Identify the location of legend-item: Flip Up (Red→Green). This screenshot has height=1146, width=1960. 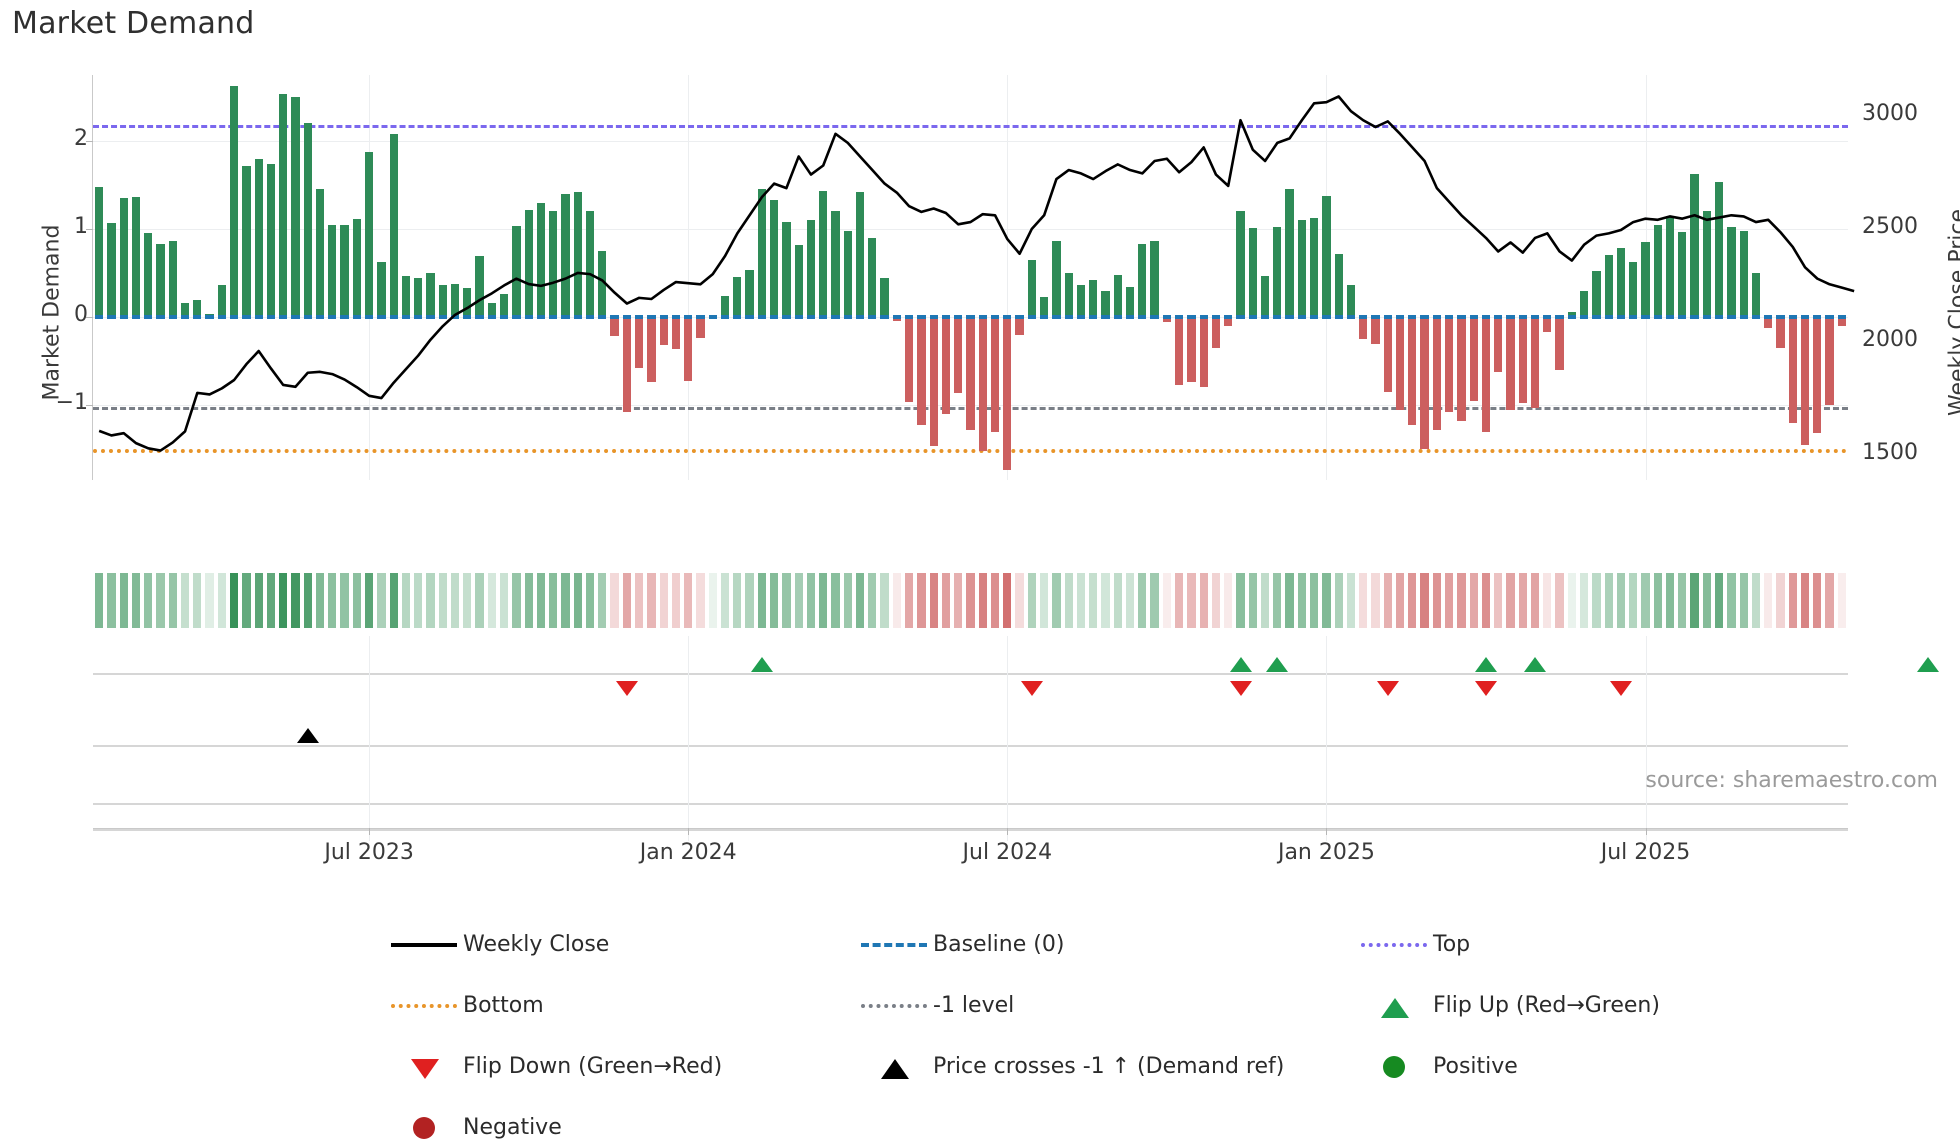
(1507, 1005).